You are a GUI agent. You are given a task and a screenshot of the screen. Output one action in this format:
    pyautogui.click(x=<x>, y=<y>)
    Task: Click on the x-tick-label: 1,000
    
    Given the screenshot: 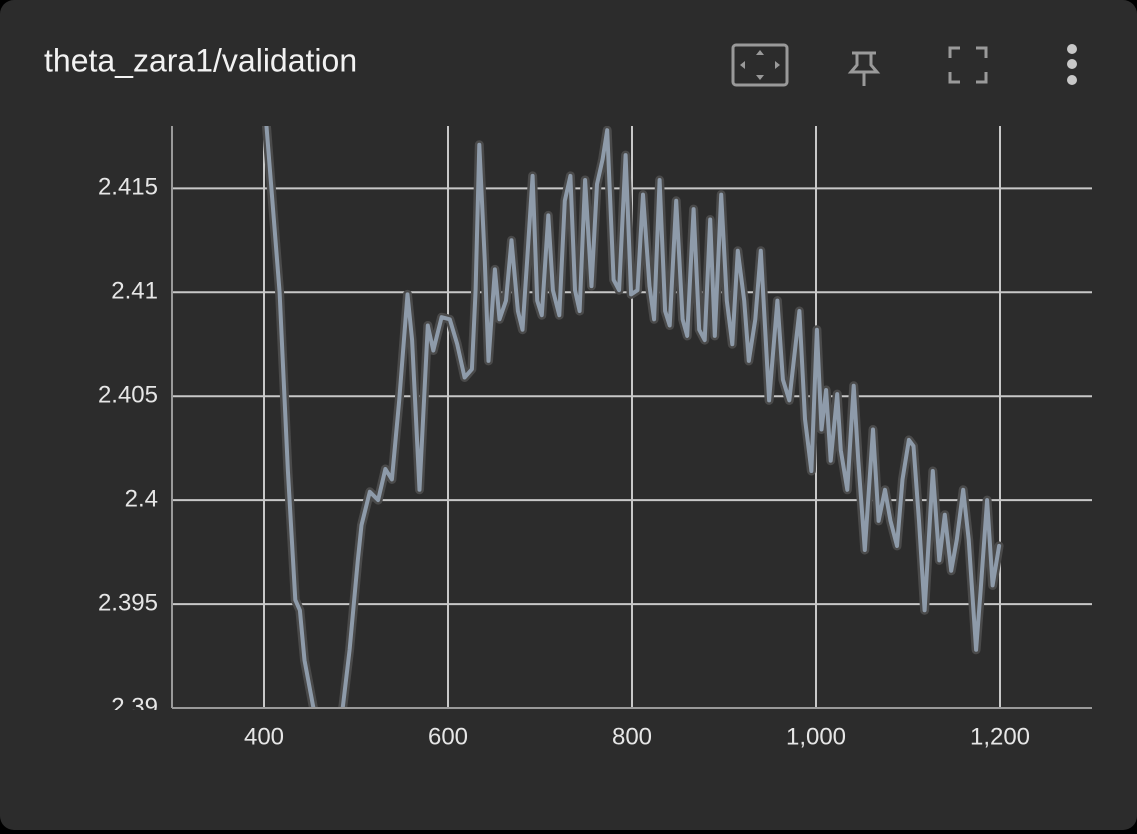 What is the action you would take?
    pyautogui.click(x=816, y=736)
    